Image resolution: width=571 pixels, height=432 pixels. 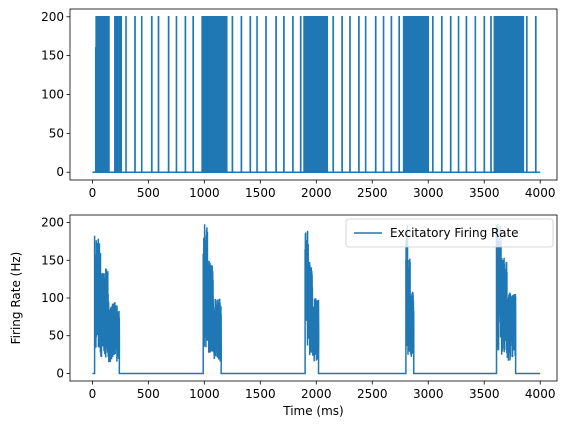 What do you see at coordinates (16, 298) in the screenshot?
I see `y-axis-label: Firing Rate (Hz)` at bounding box center [16, 298].